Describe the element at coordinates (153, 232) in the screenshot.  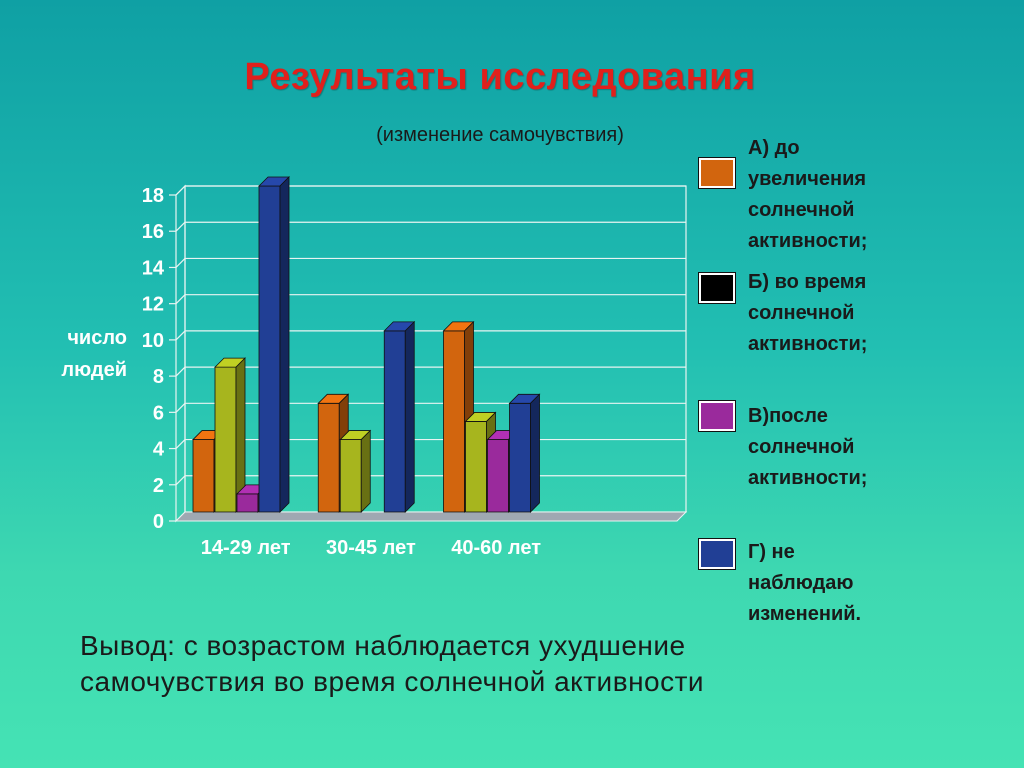
I see `y-tick-label: 16` at that location.